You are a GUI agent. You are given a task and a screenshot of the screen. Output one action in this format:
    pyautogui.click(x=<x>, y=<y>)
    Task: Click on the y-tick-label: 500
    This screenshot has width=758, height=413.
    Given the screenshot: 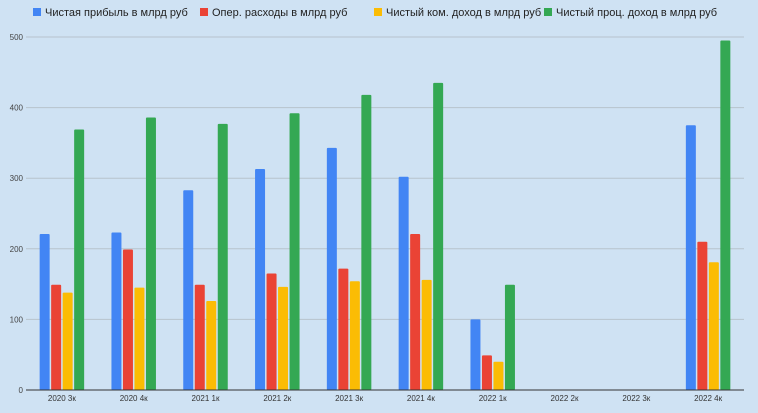 What is the action you would take?
    pyautogui.click(x=17, y=37)
    